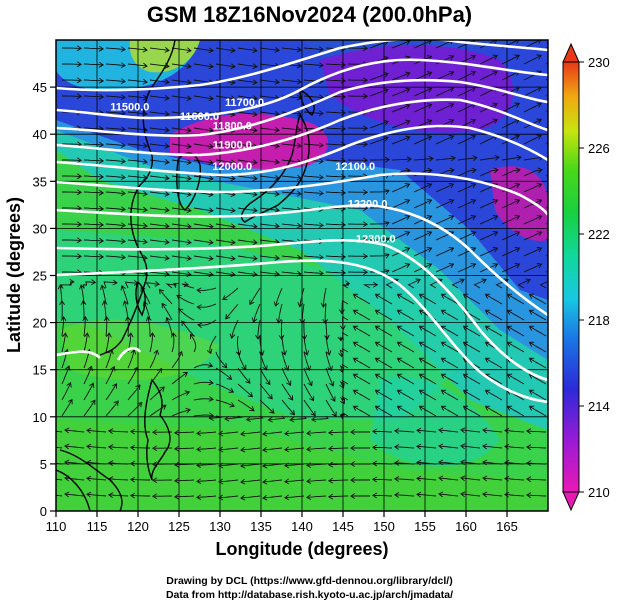 The image size is (619, 605). What do you see at coordinates (97, 526) in the screenshot?
I see `x-tick-label: 115` at bounding box center [97, 526].